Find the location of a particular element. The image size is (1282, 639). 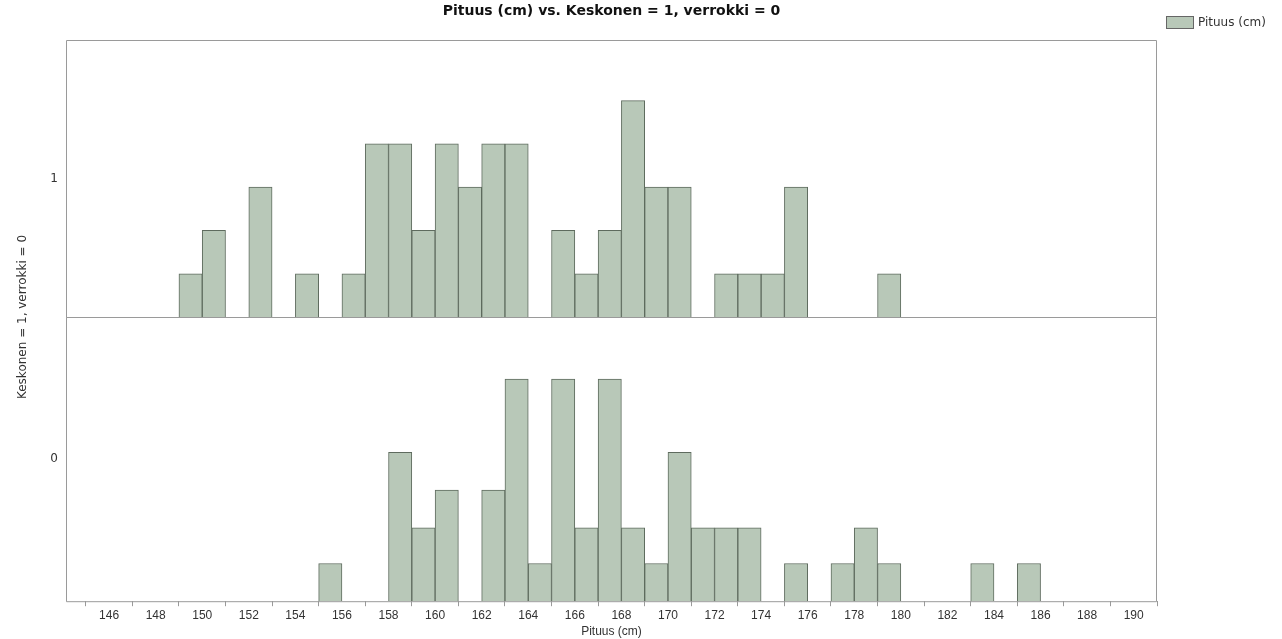

x-tick-label: 170 is located at coordinates (668, 614).